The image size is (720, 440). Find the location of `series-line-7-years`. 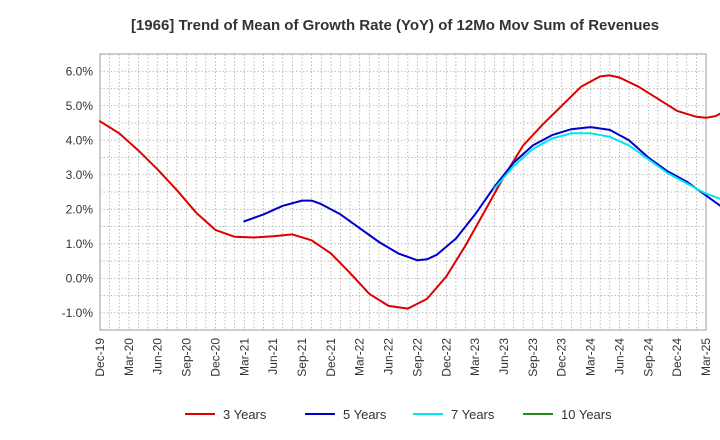

series-line-7-years is located at coordinates (606, 166).